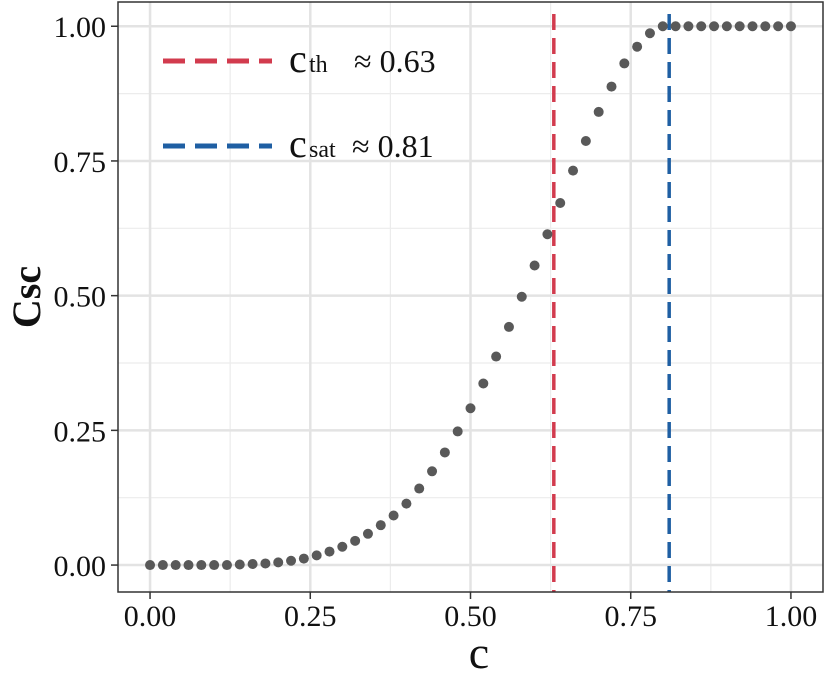  I want to click on x-tick-label: 1.00, so click(791, 616).